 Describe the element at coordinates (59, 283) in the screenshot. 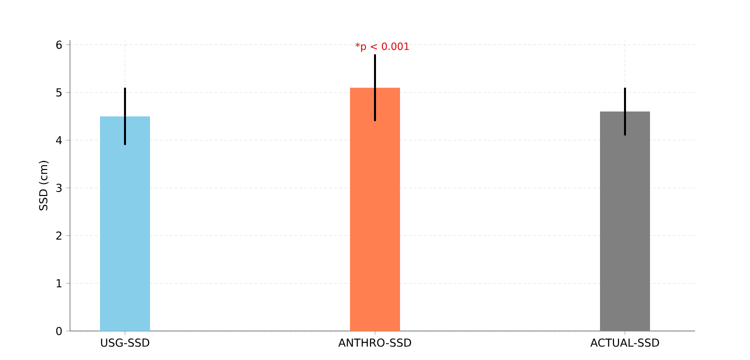

I see `y-tick-label: 1` at that location.